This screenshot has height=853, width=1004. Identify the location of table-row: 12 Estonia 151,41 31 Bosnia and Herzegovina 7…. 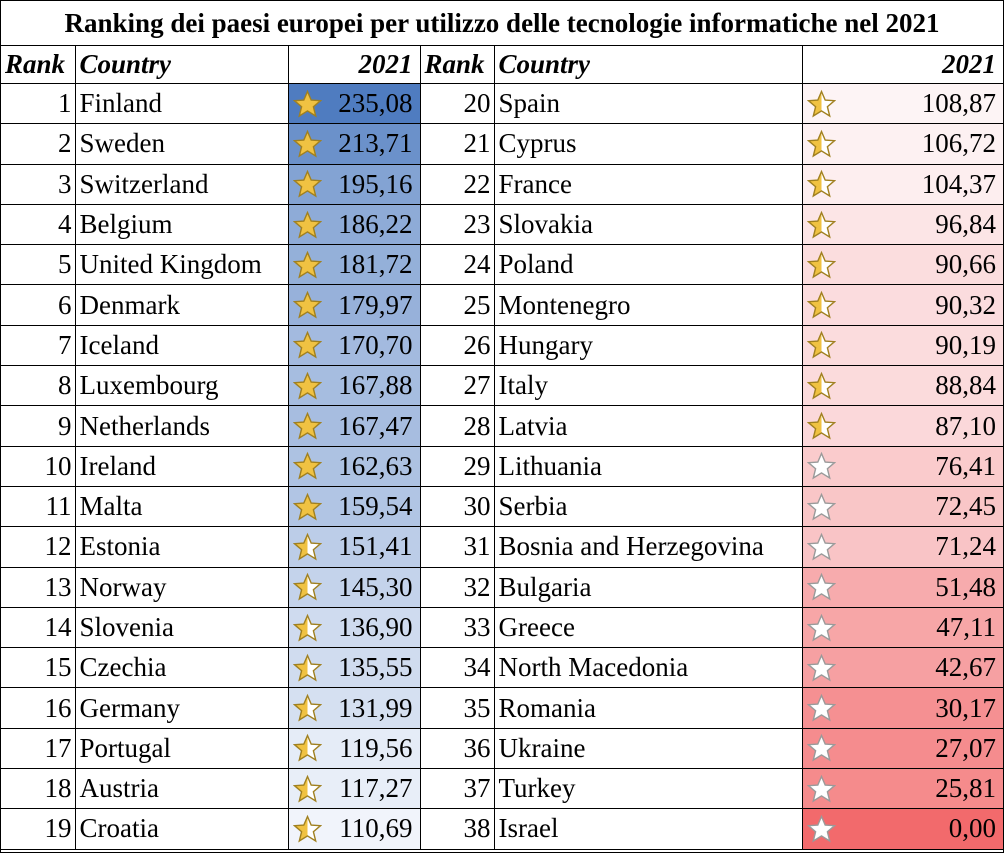
(502, 547).